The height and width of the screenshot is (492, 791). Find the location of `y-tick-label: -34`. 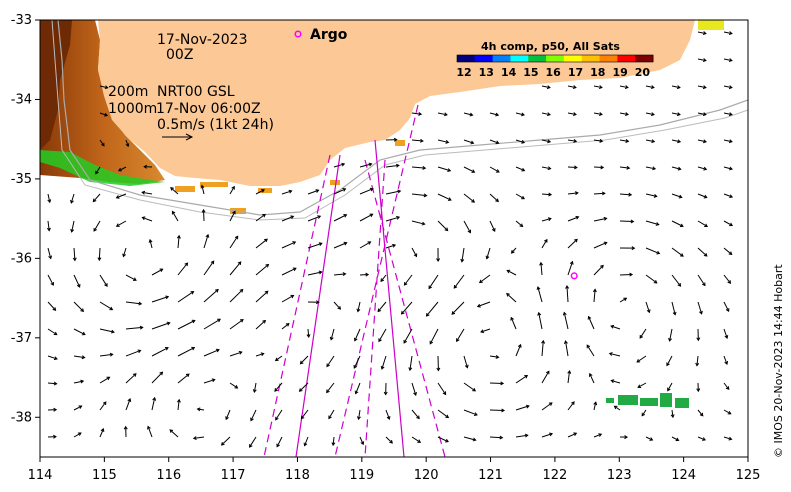

y-tick-label: -34 is located at coordinates (21, 99).